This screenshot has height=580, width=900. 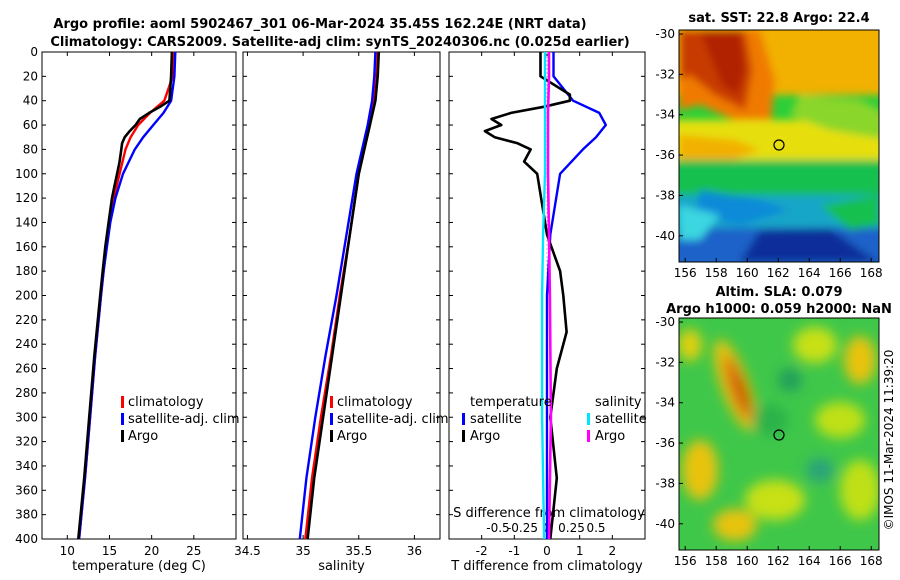 What do you see at coordinates (26, 344) in the screenshot?
I see `y-tick-label: 240` at bounding box center [26, 344].